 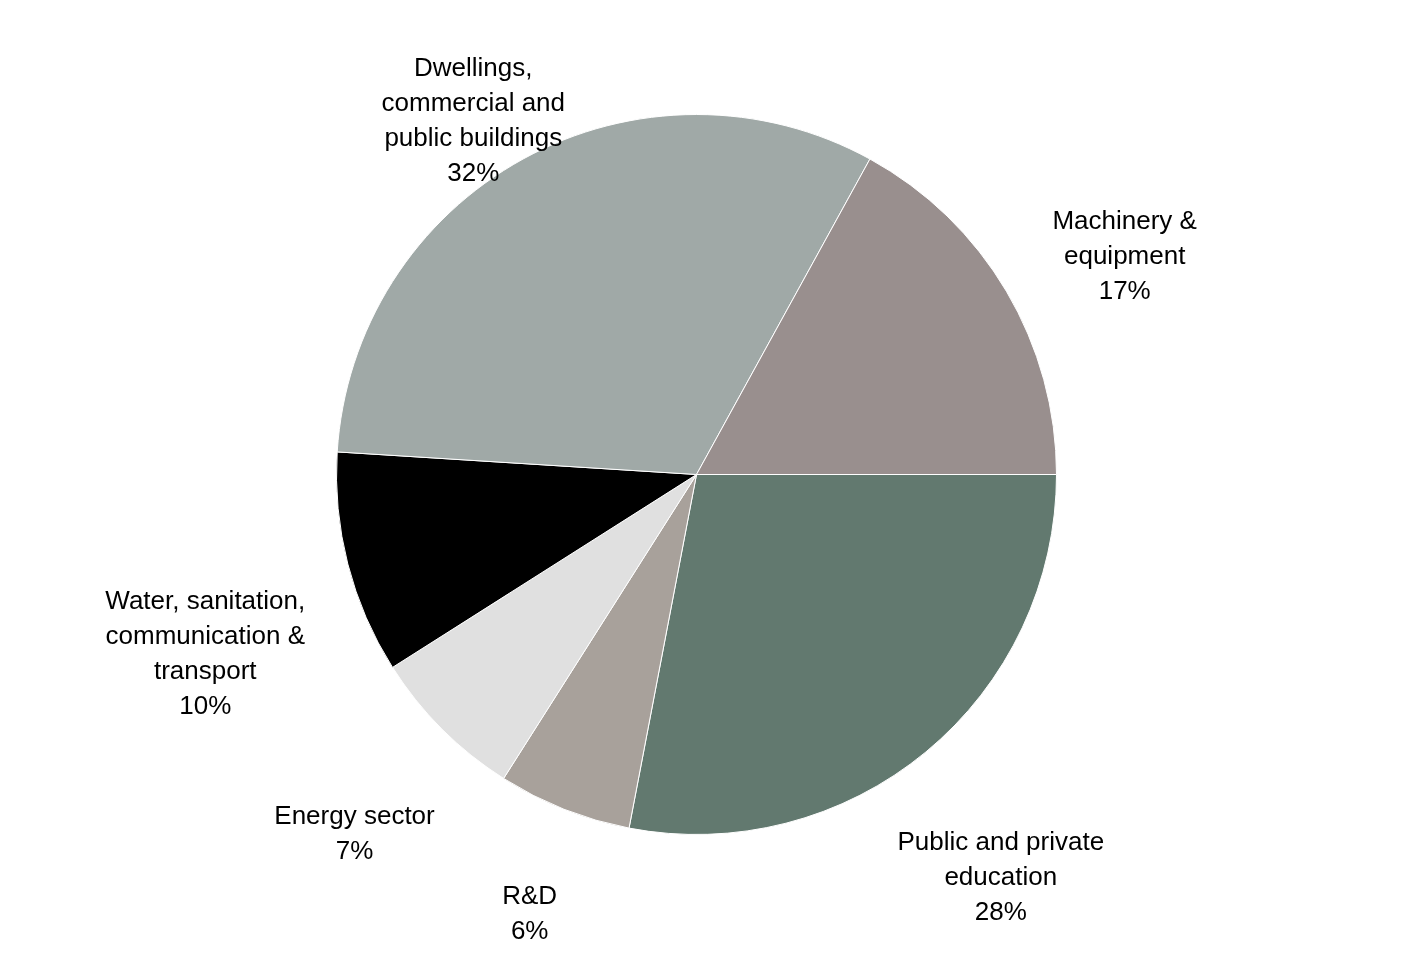 I want to click on slice-label: Public and private education, so click(x=1001, y=859).